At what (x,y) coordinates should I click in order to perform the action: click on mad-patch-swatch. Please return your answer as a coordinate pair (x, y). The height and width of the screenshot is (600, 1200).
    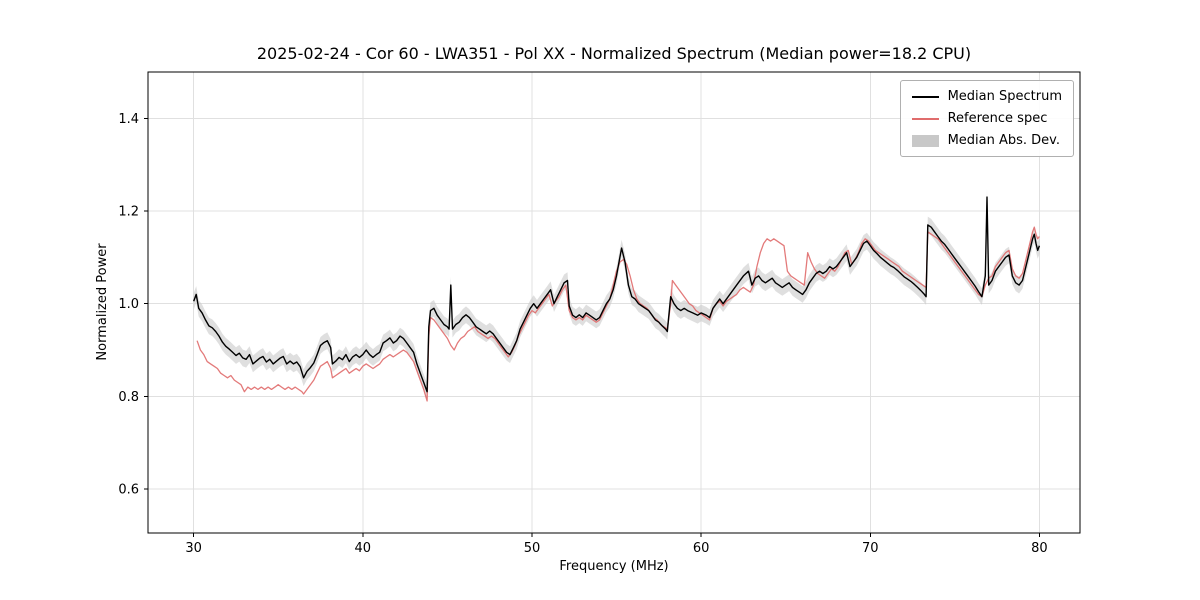
    Looking at the image, I should click on (925, 140).